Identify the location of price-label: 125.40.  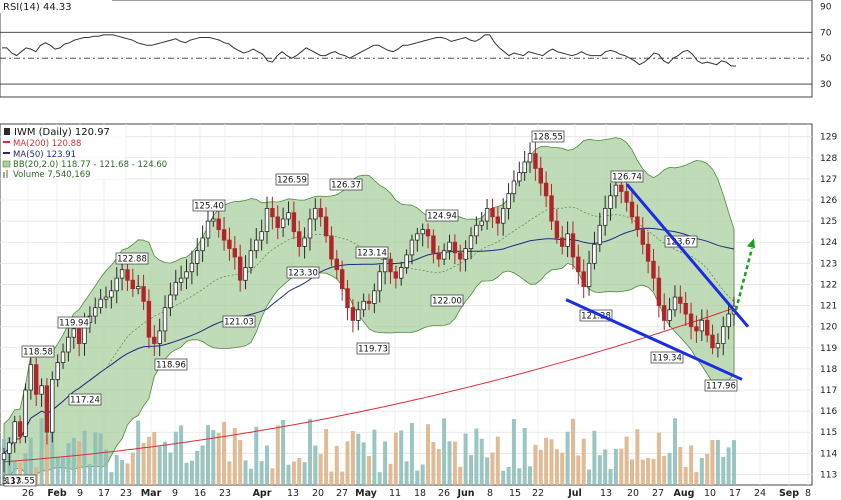
(209, 205).